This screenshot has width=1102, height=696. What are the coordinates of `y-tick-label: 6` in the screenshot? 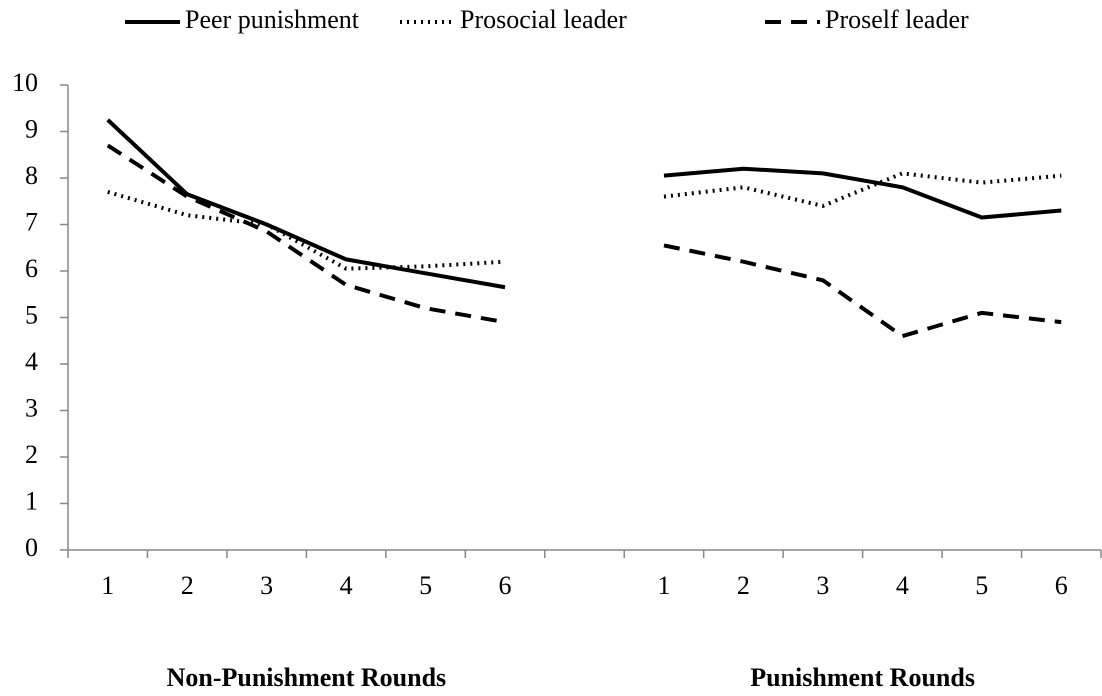 It's located at (31, 268).